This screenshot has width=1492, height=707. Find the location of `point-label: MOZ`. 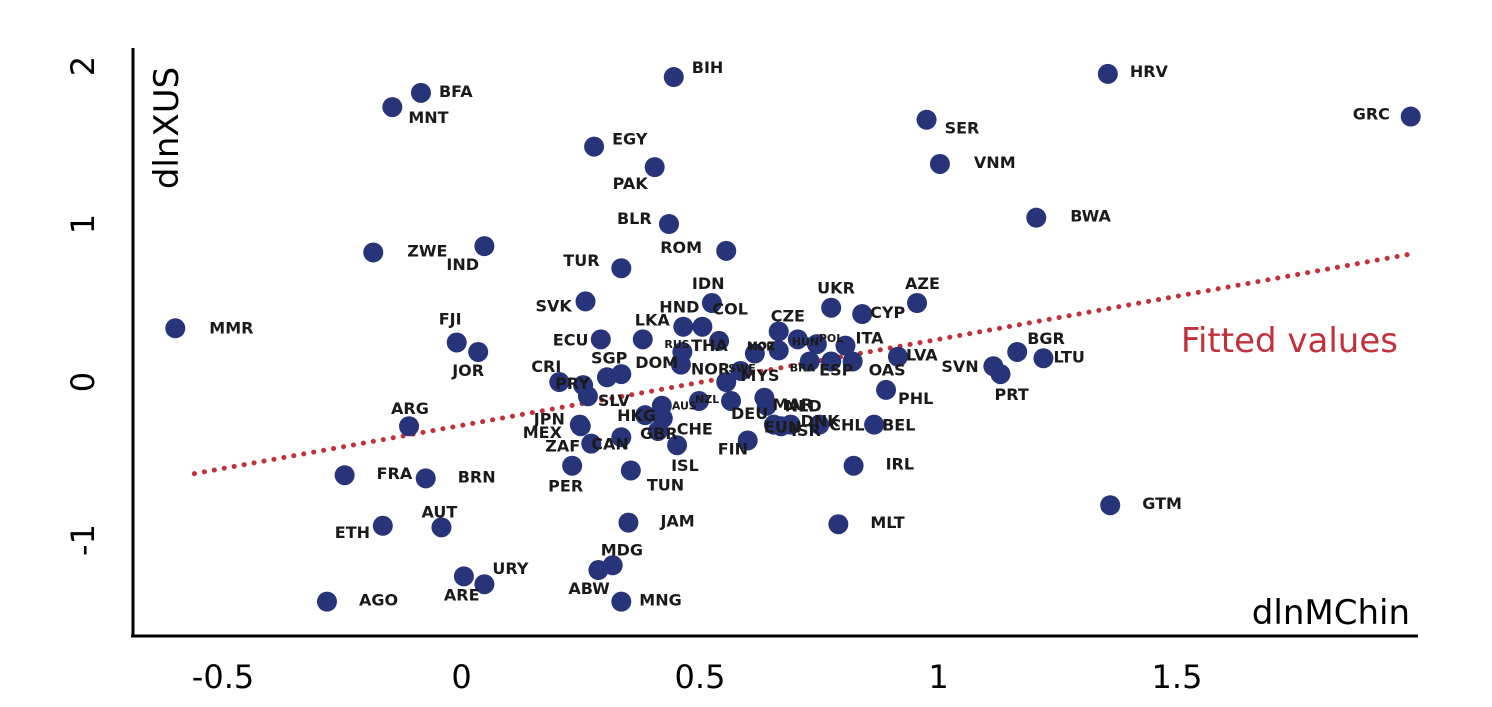

point-label: MOZ is located at coordinates (761, 346).